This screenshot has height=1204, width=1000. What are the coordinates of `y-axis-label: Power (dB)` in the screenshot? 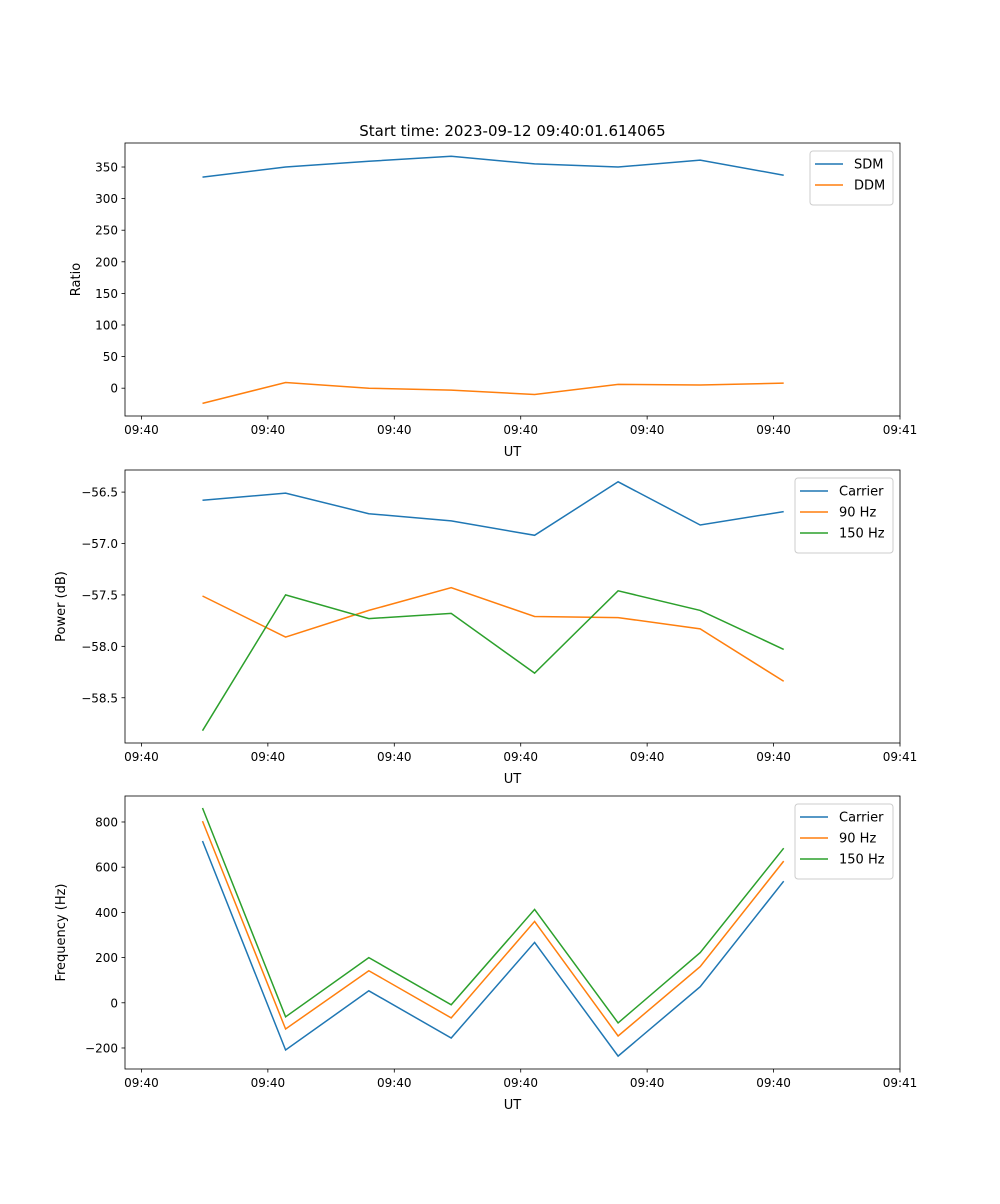 It's located at (61, 606).